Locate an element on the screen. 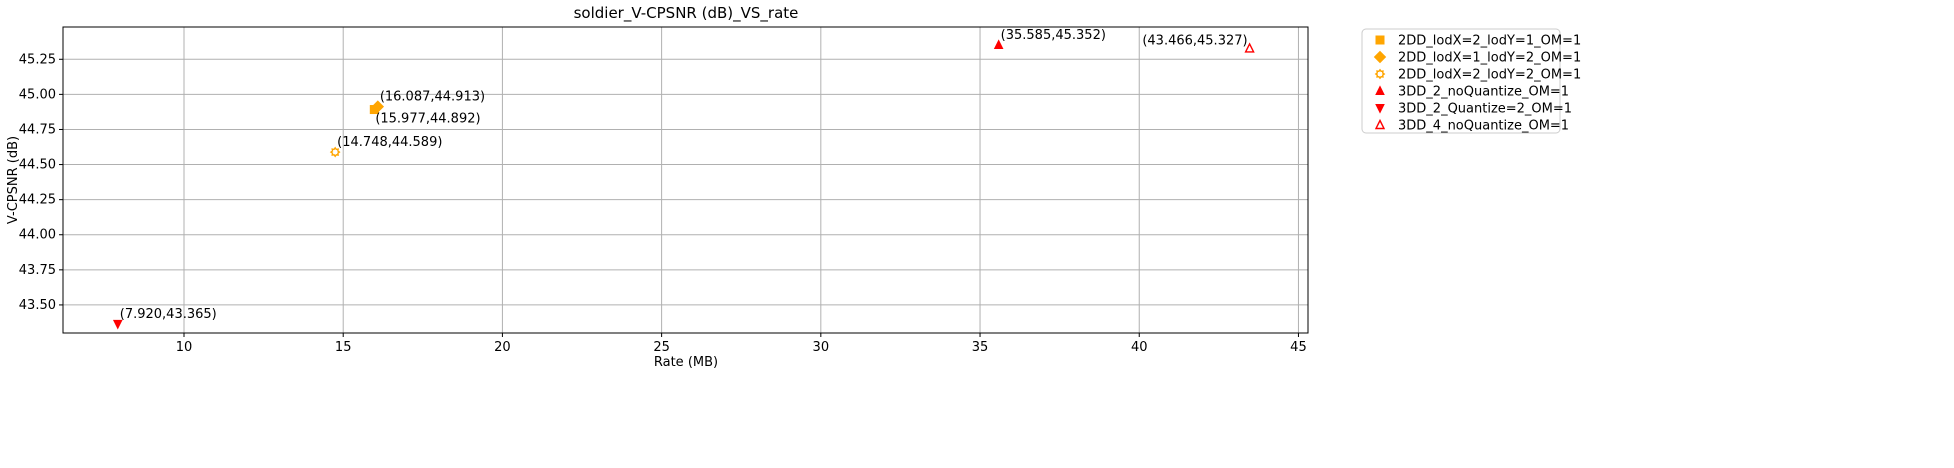 The width and height of the screenshot is (1954, 468). y-tick-label: 43.50 is located at coordinates (37, 305).